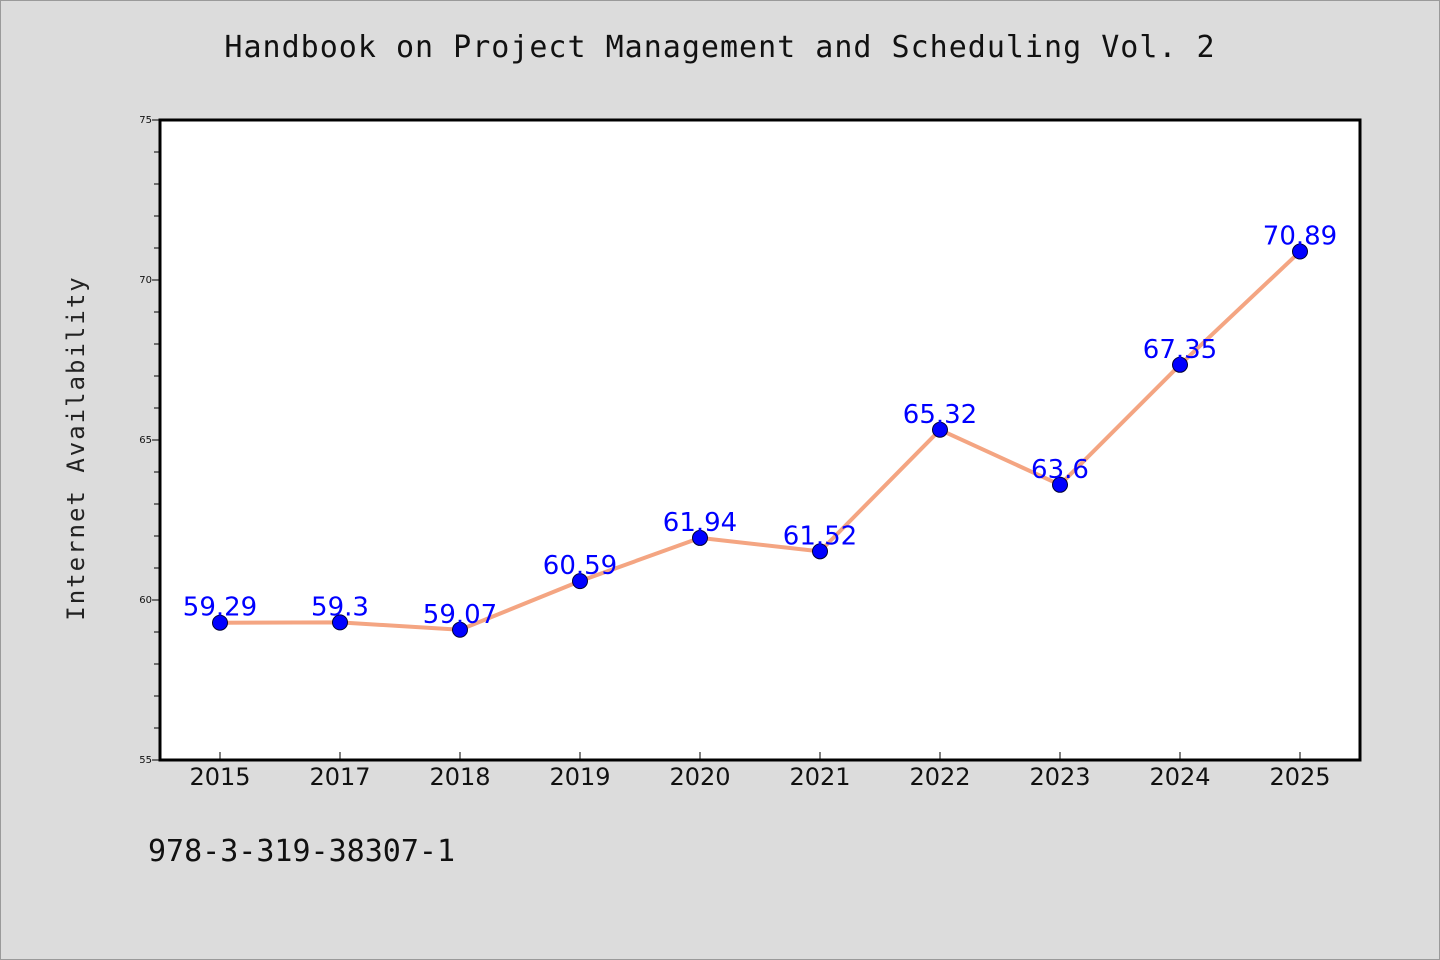  What do you see at coordinates (819, 777) in the screenshot?
I see `x-tick-label: 2021` at bounding box center [819, 777].